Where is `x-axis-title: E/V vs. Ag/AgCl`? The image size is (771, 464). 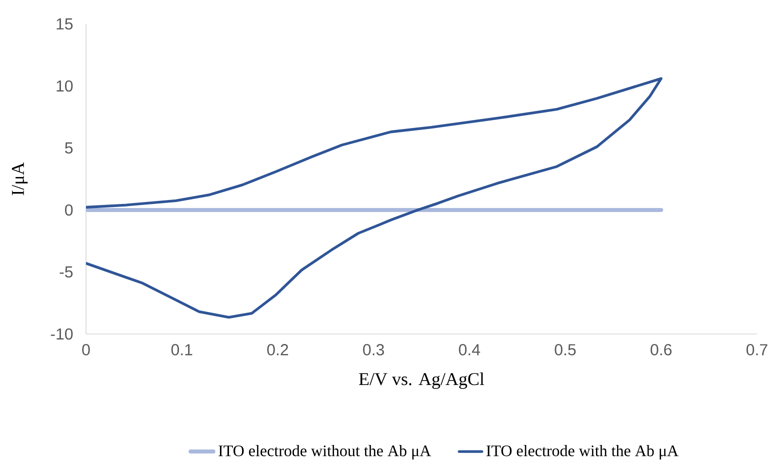
x-axis-title: E/V vs. Ag/AgCl is located at coordinates (421, 380).